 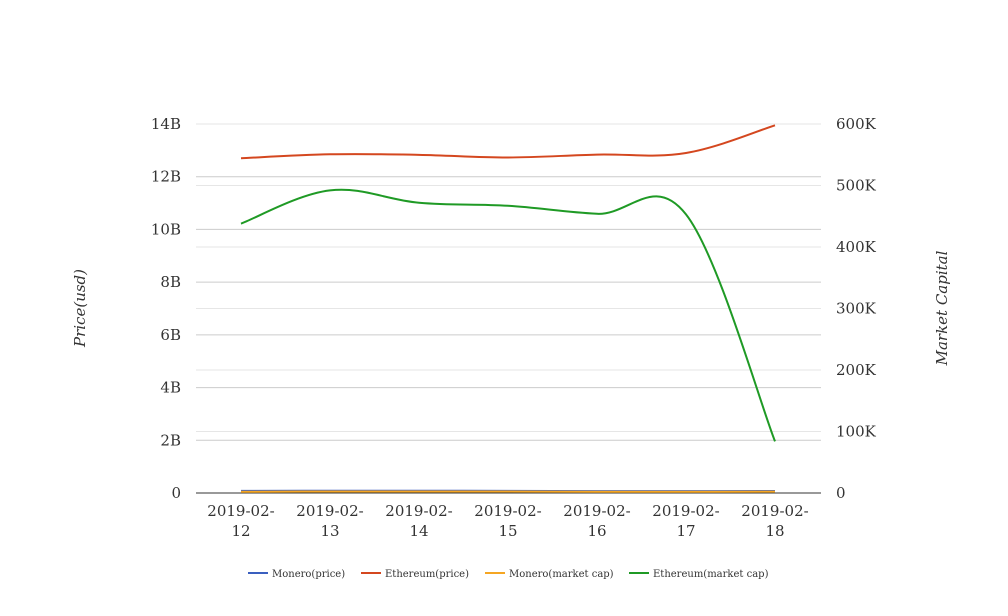 What do you see at coordinates (166, 229) in the screenshot?
I see `y-tick-label: 10B` at bounding box center [166, 229].